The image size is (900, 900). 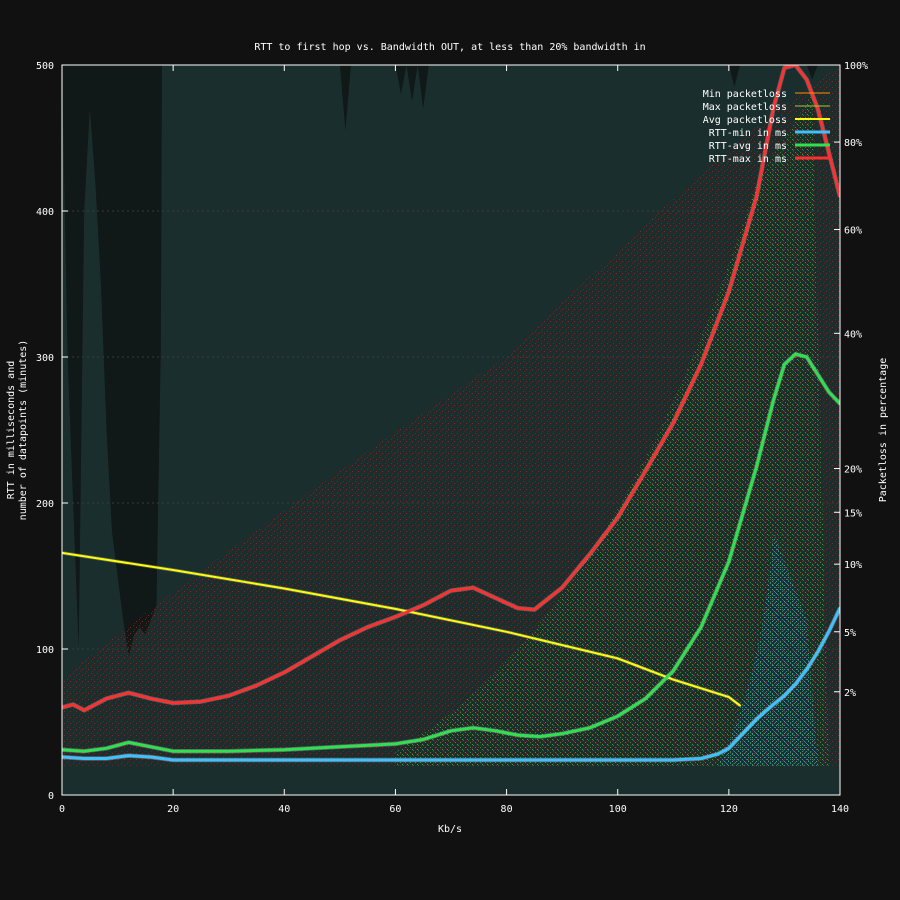 What do you see at coordinates (23, 430) in the screenshot?
I see `y-axis-label-line2: number of datapoints (minutes)` at bounding box center [23, 430].